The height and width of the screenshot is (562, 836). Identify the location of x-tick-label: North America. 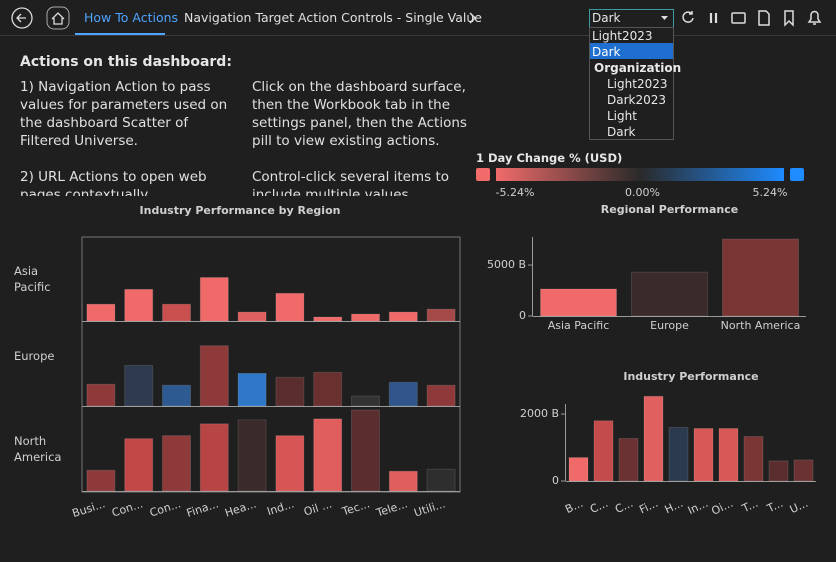
(761, 325).